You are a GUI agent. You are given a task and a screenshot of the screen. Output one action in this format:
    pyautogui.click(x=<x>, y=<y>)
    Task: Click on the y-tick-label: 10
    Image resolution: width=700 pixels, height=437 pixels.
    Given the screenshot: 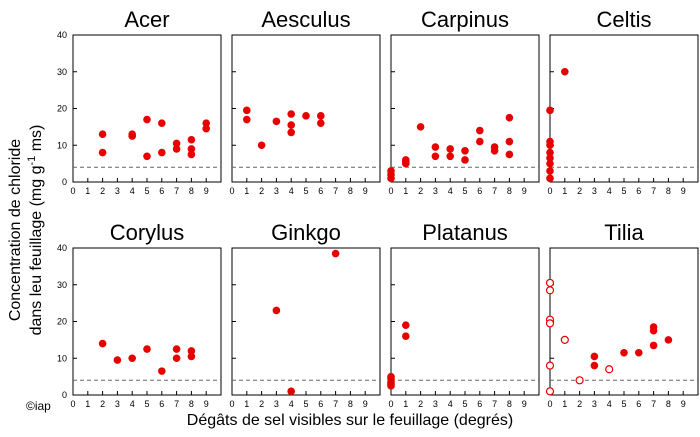 What is the action you would take?
    pyautogui.click(x=62, y=145)
    